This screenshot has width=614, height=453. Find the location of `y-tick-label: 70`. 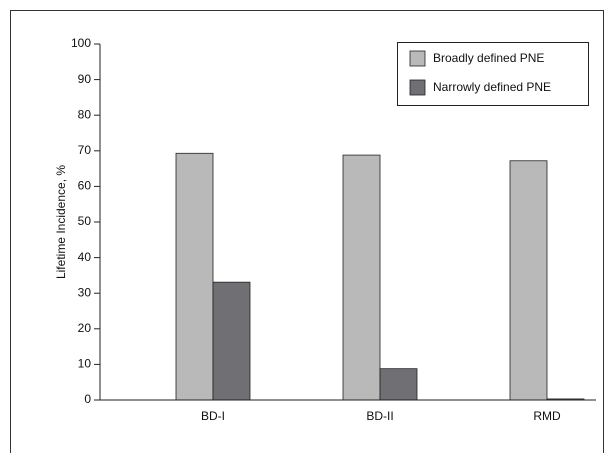

y-tick-label: 70 is located at coordinates (85, 150).